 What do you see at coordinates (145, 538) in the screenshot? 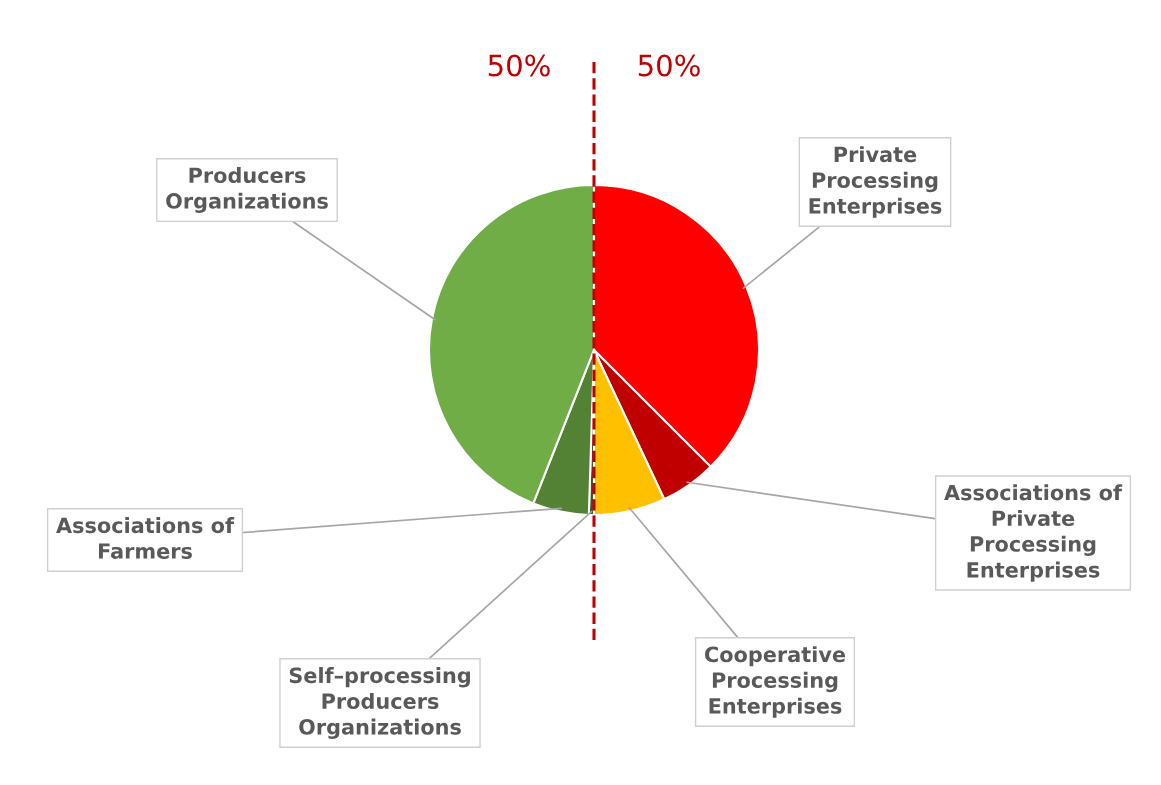
I see `slice-label: Associations of Farmers` at bounding box center [145, 538].